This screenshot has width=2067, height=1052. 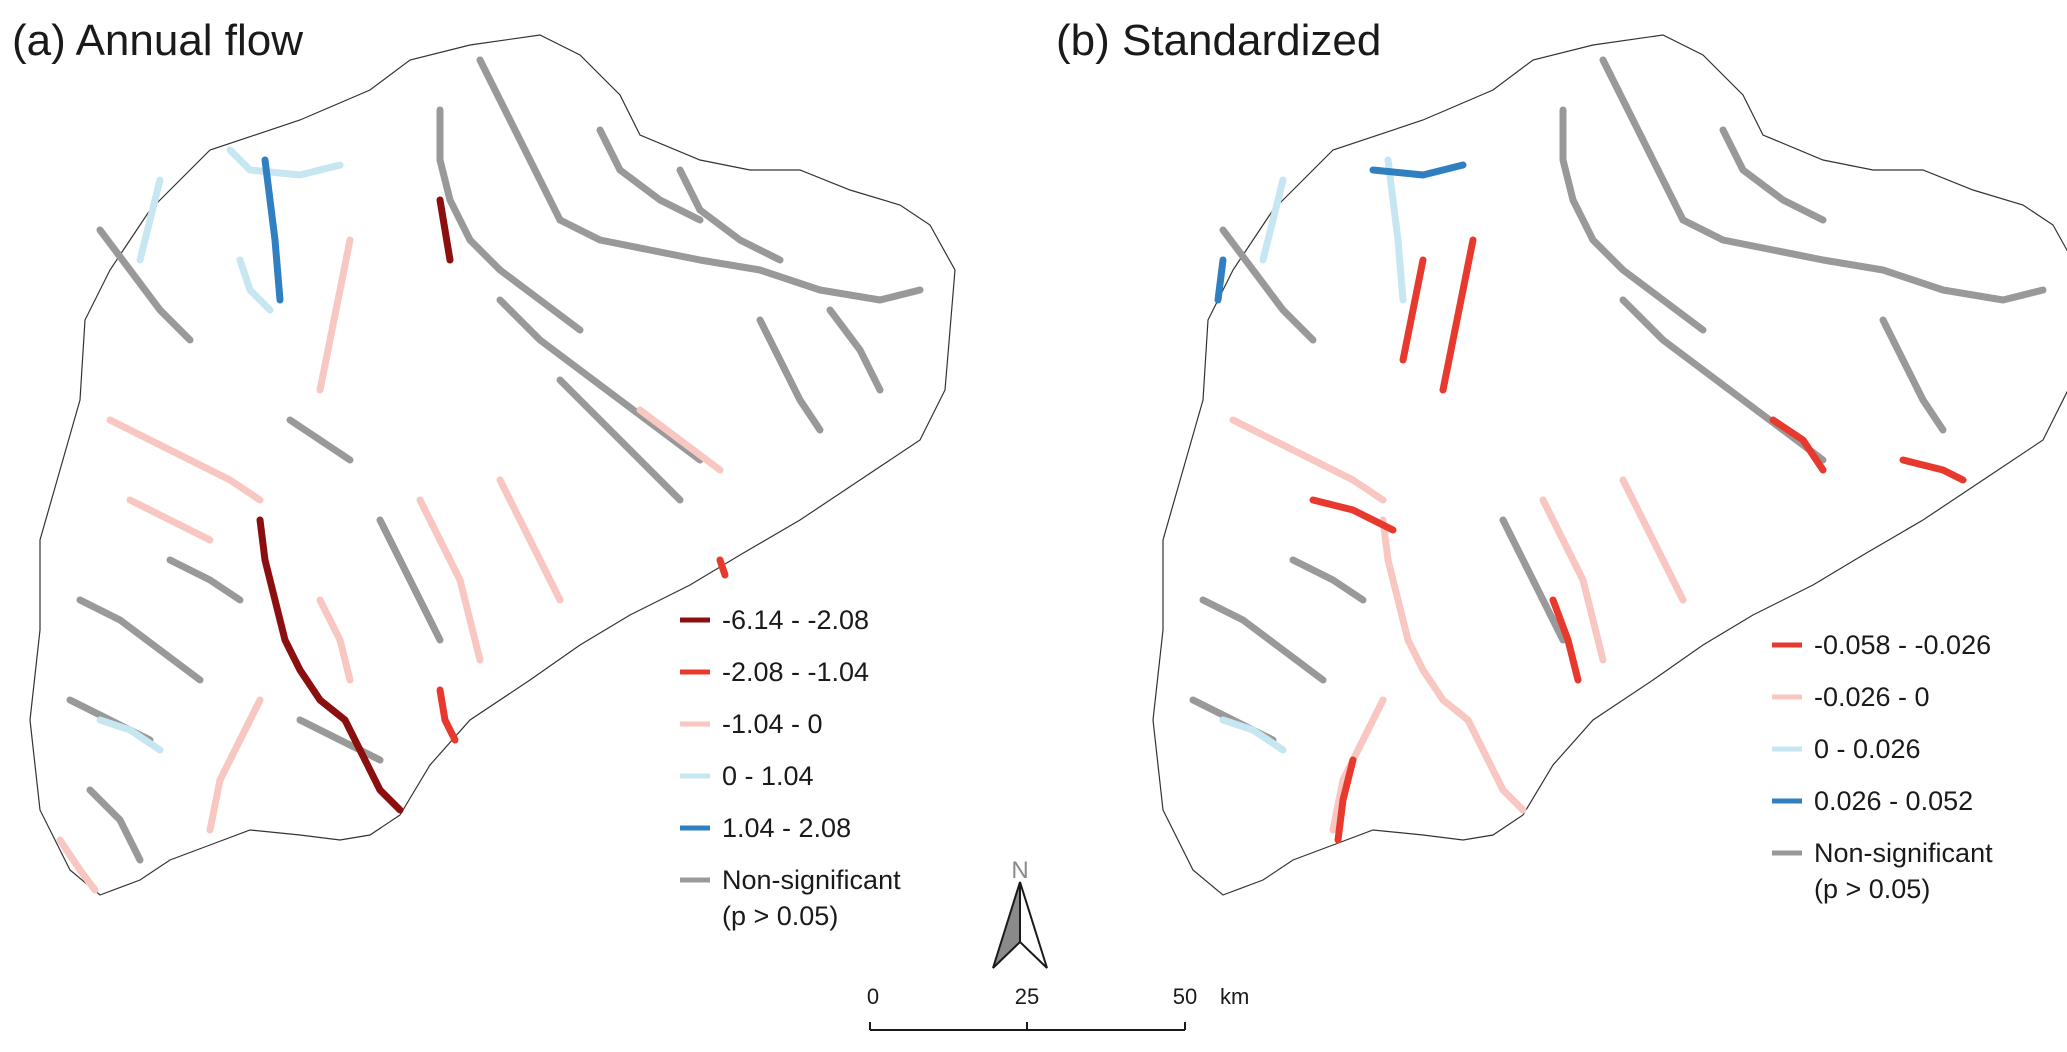 What do you see at coordinates (157, 40) in the screenshot?
I see `panel-title: (a) Annual flow` at bounding box center [157, 40].